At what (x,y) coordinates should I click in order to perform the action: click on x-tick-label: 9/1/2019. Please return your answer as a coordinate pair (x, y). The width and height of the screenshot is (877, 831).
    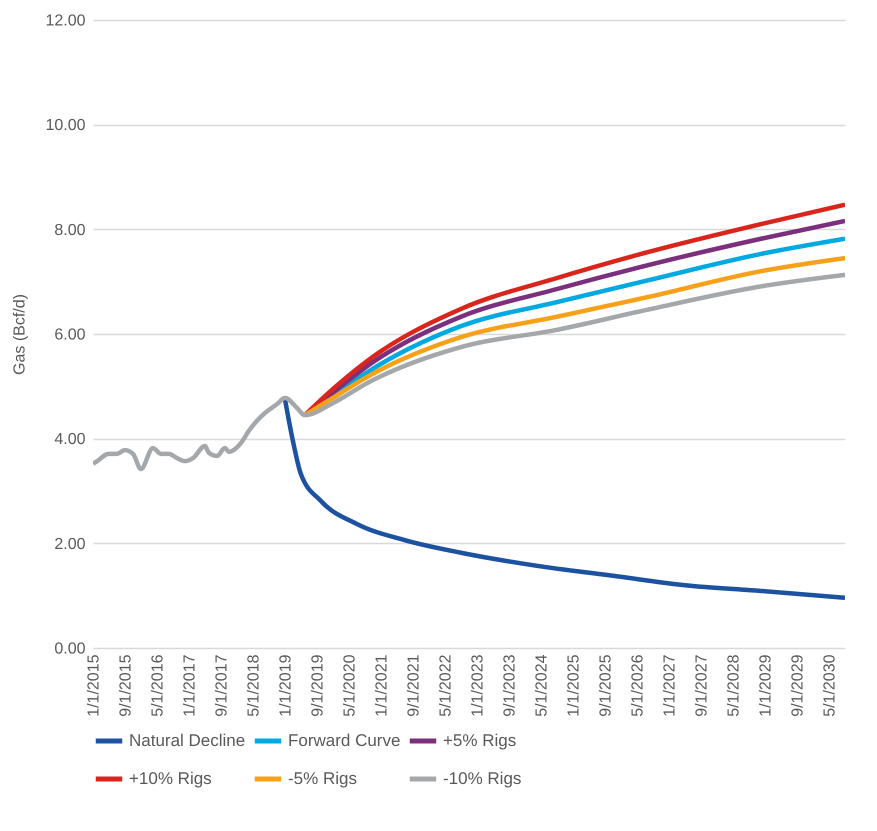
    Looking at the image, I should click on (317, 685).